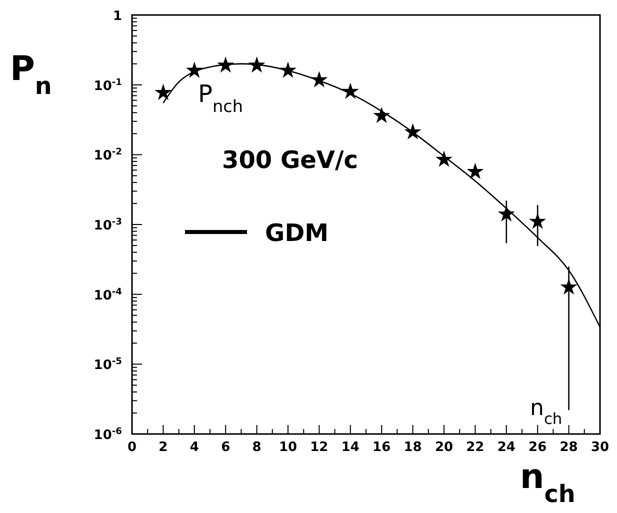 This screenshot has width=617, height=513. What do you see at coordinates (546, 412) in the screenshot?
I see `annotation: n$_{ch}$` at bounding box center [546, 412].